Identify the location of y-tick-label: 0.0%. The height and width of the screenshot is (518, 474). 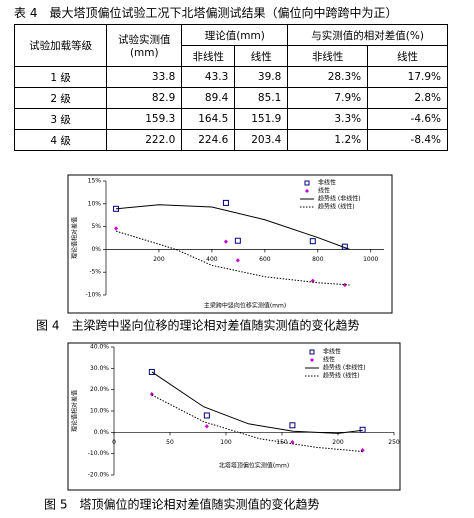
(102, 432).